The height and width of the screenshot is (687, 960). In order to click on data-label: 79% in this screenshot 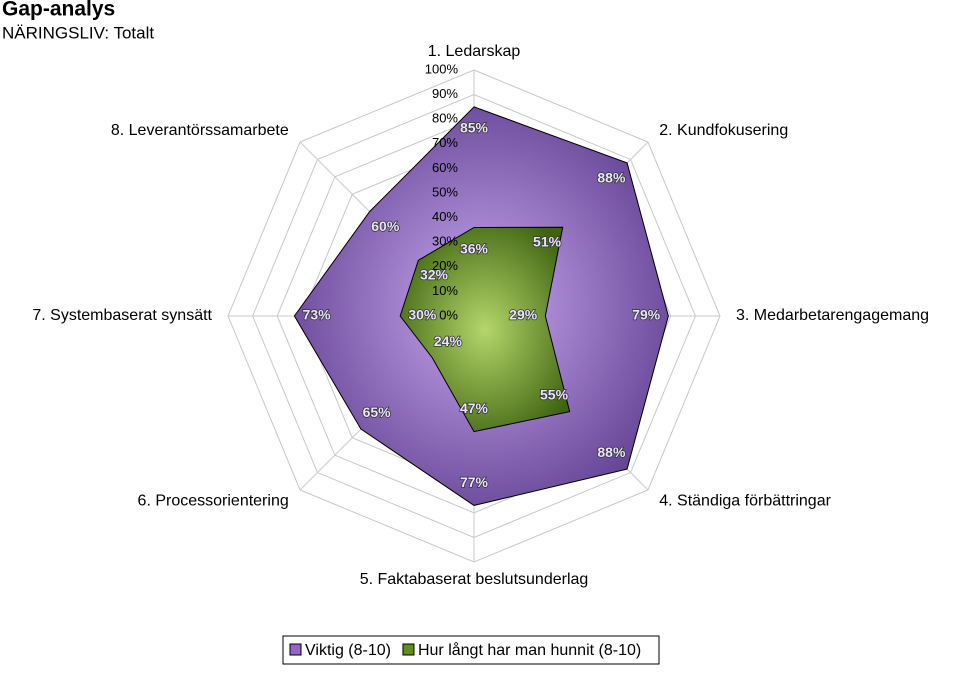, I will do `click(646, 315)`.